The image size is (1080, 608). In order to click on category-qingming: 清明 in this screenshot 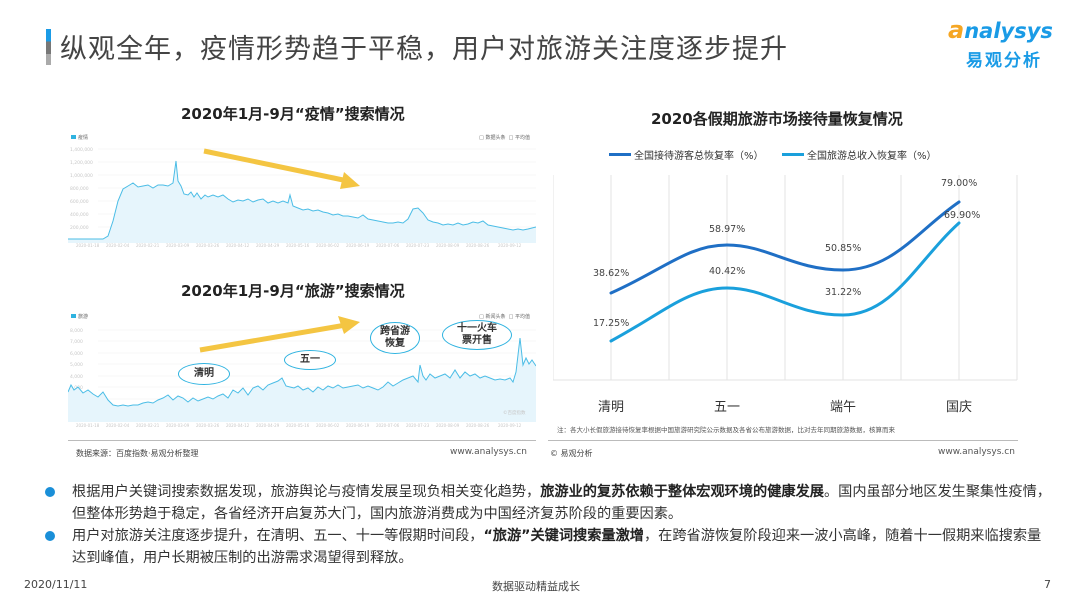, I will do `click(610, 407)`.